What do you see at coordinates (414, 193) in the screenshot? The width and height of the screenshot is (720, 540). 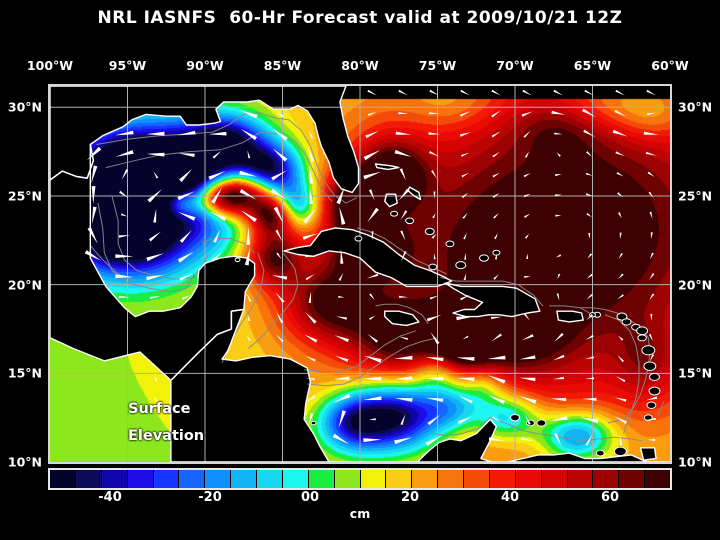 I see `coastline-bahamas-eleuthera` at bounding box center [414, 193].